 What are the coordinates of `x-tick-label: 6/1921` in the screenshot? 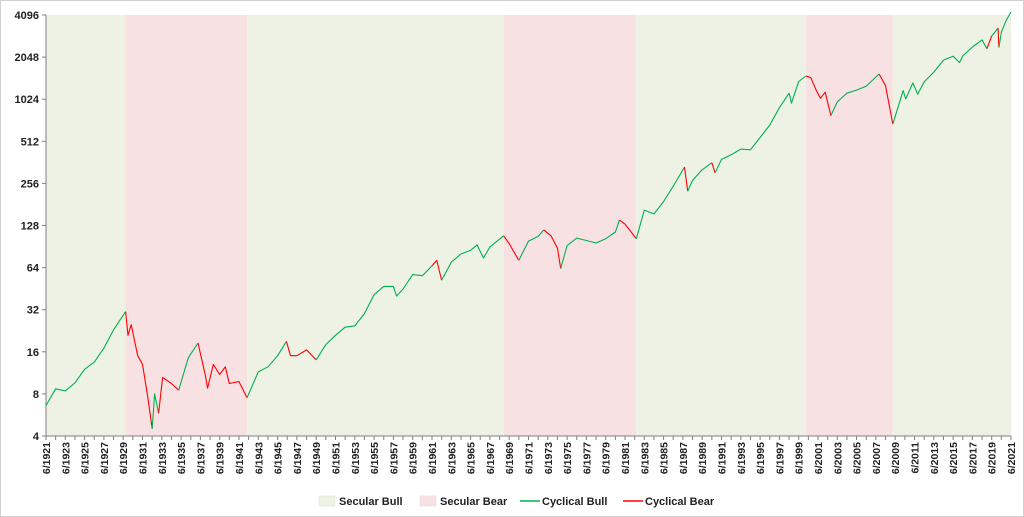 It's located at (47, 458).